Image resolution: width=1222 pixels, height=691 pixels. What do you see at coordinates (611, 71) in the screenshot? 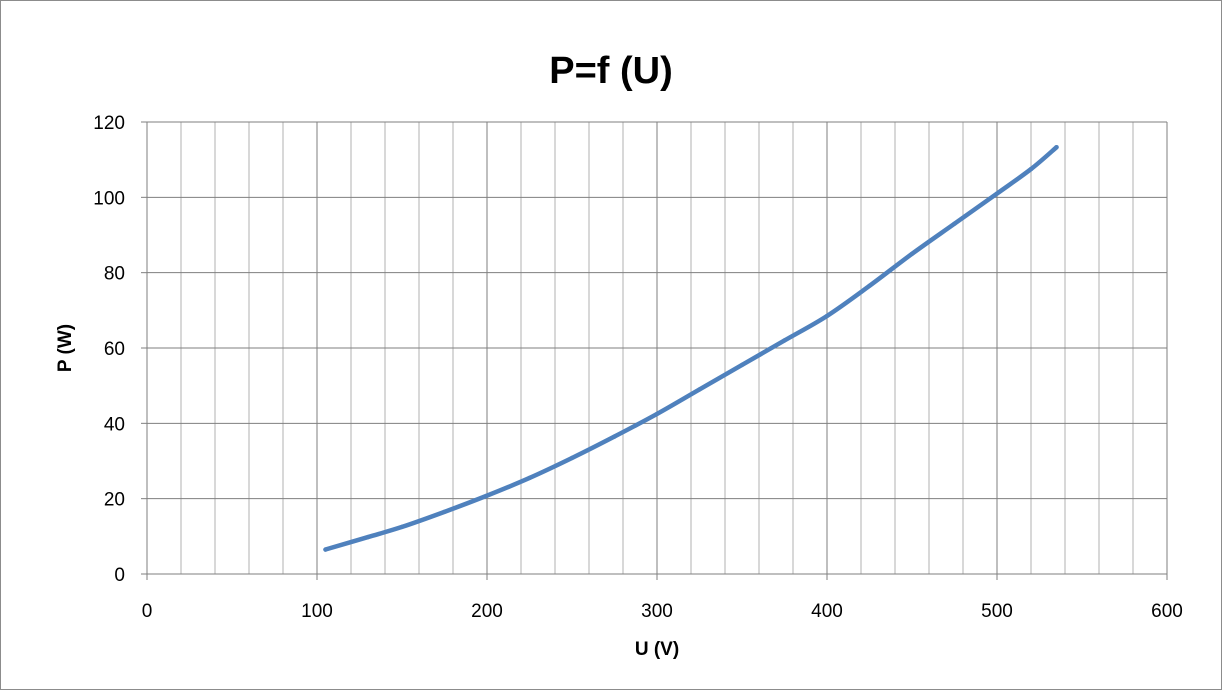
I see `chart-title: P=f (U)` at bounding box center [611, 71].